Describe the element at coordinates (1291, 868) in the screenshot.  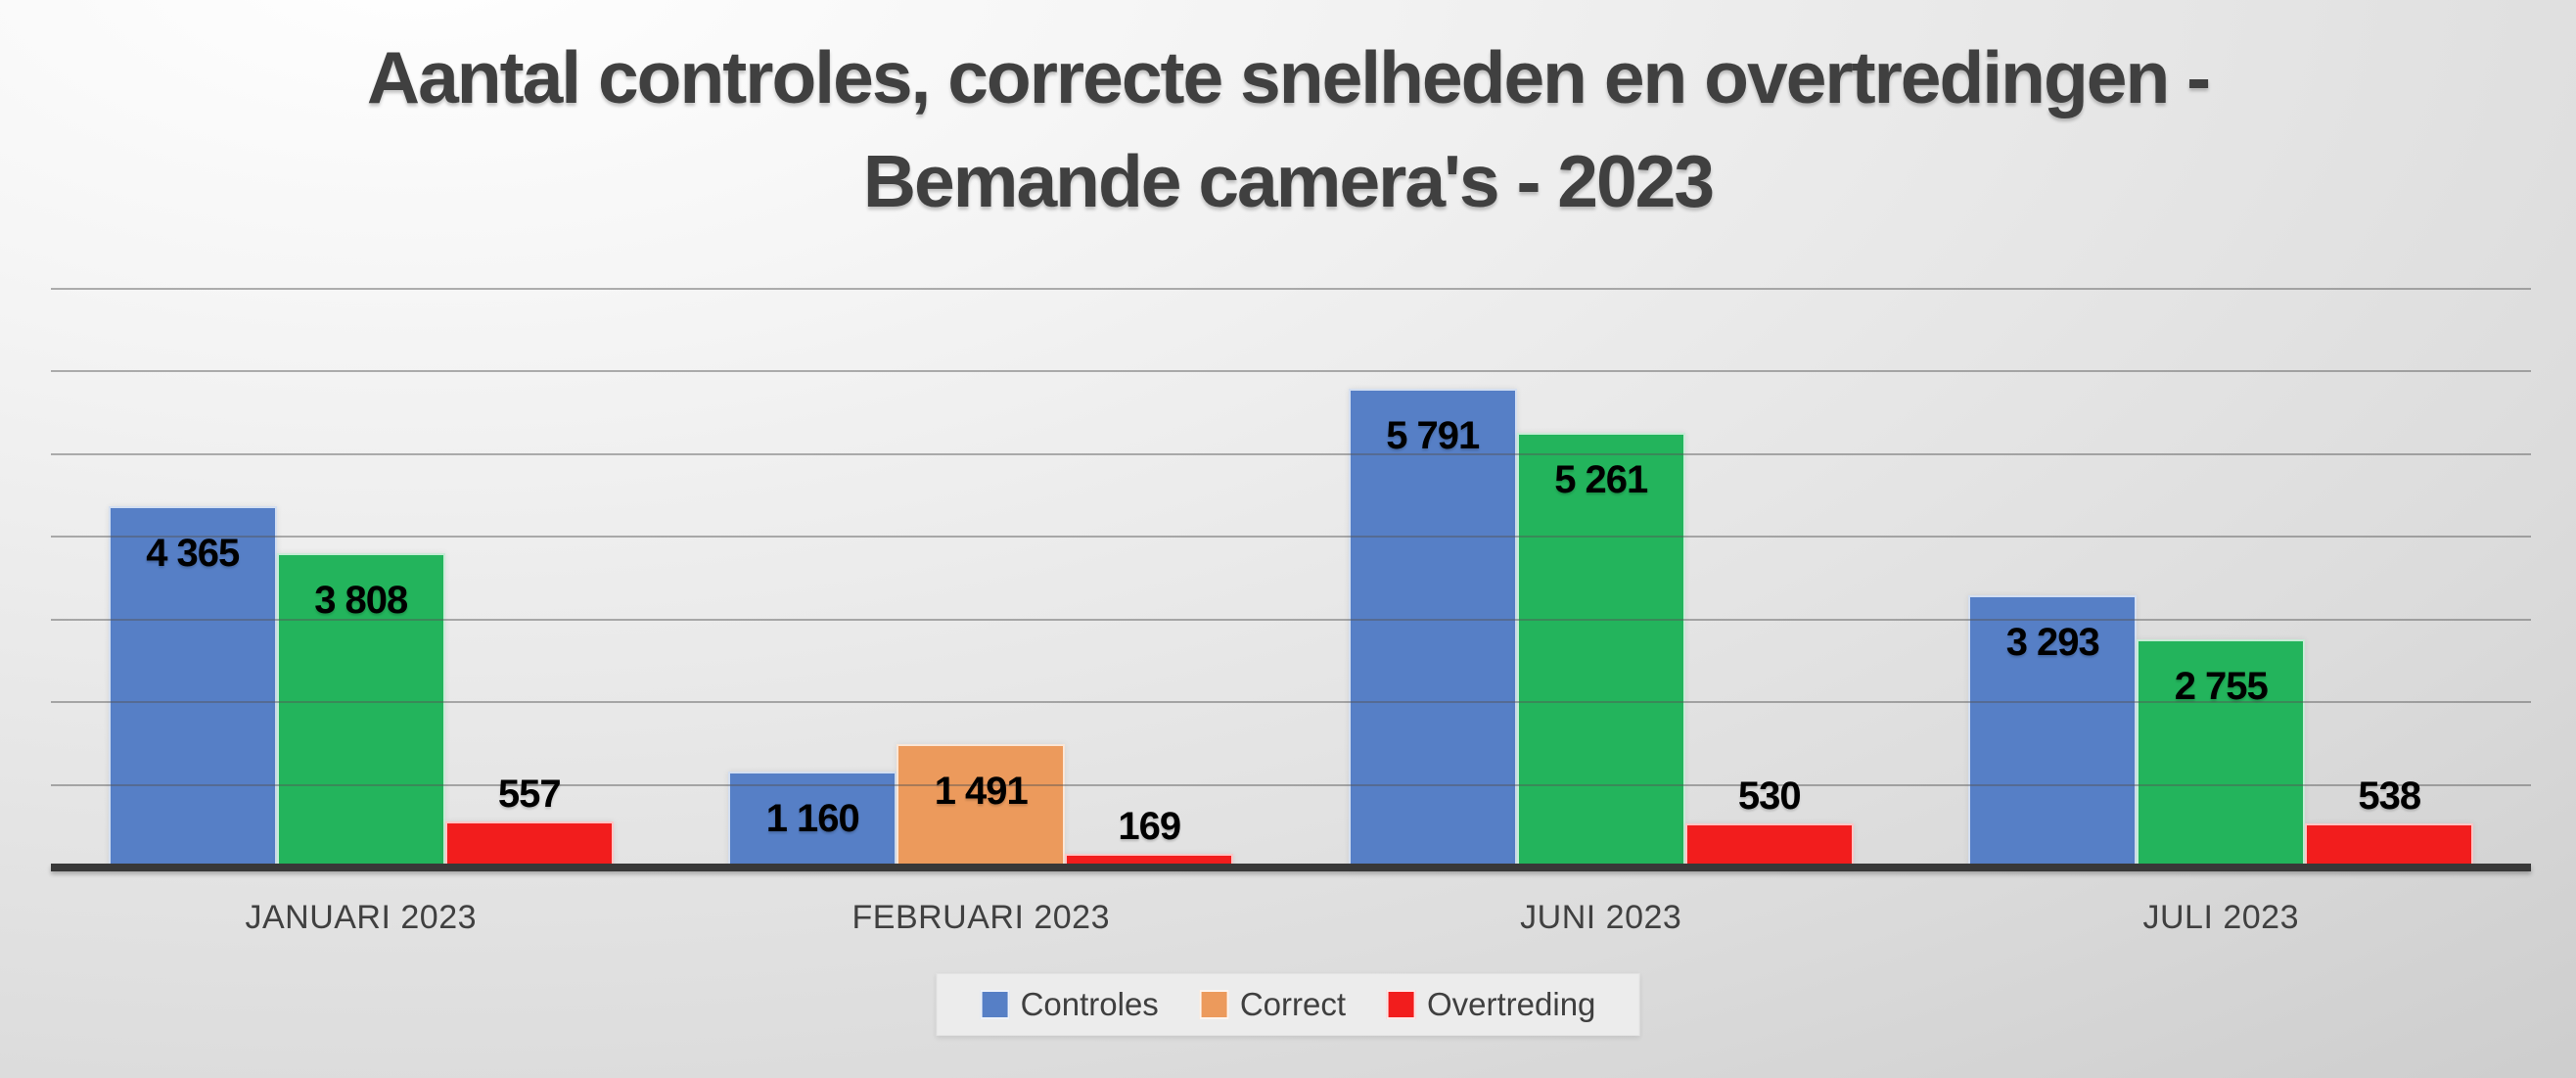
I see `x-axis-line` at that location.